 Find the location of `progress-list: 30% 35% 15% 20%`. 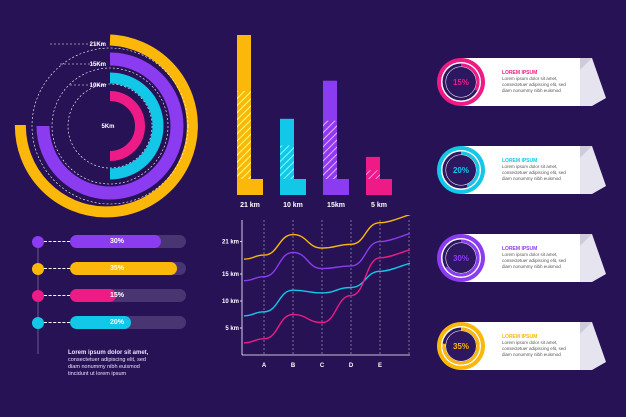

progress-list: 30% 35% 15% 20% is located at coordinates (115, 292).